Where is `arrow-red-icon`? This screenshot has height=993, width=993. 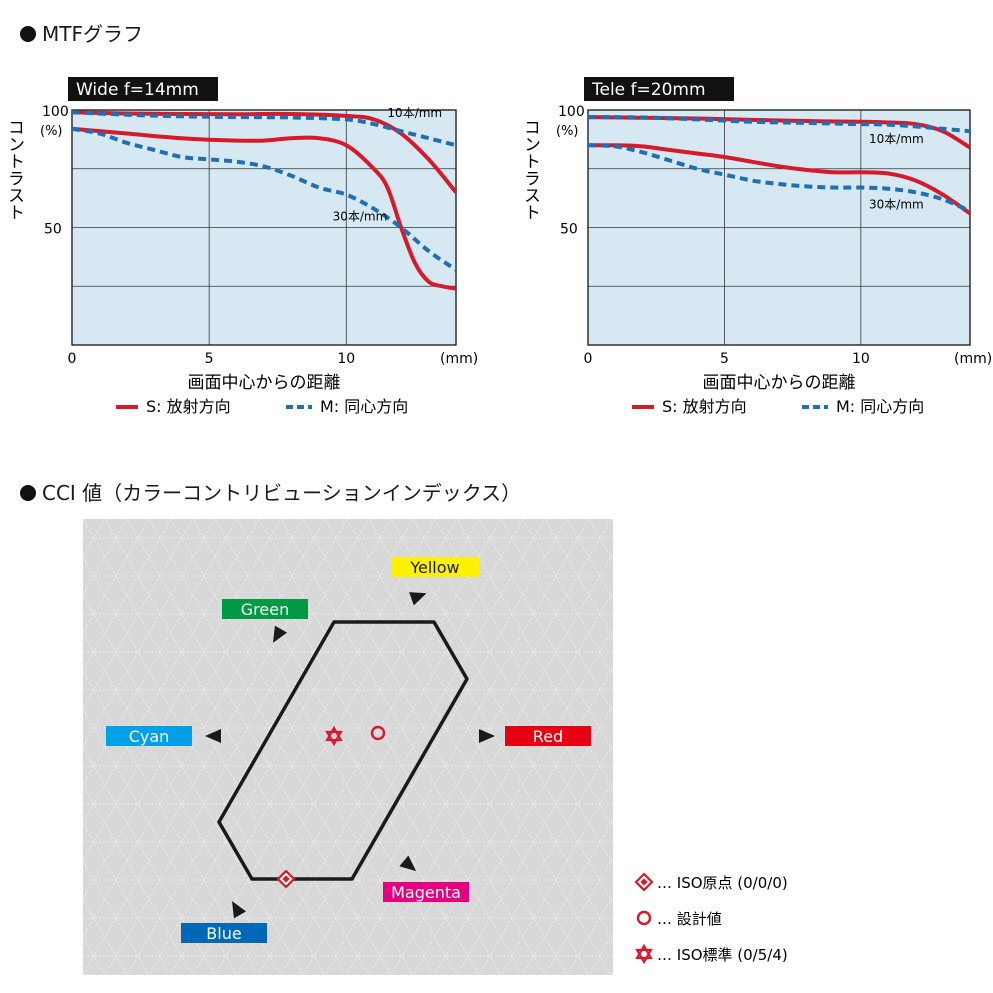 arrow-red-icon is located at coordinates (487, 736).